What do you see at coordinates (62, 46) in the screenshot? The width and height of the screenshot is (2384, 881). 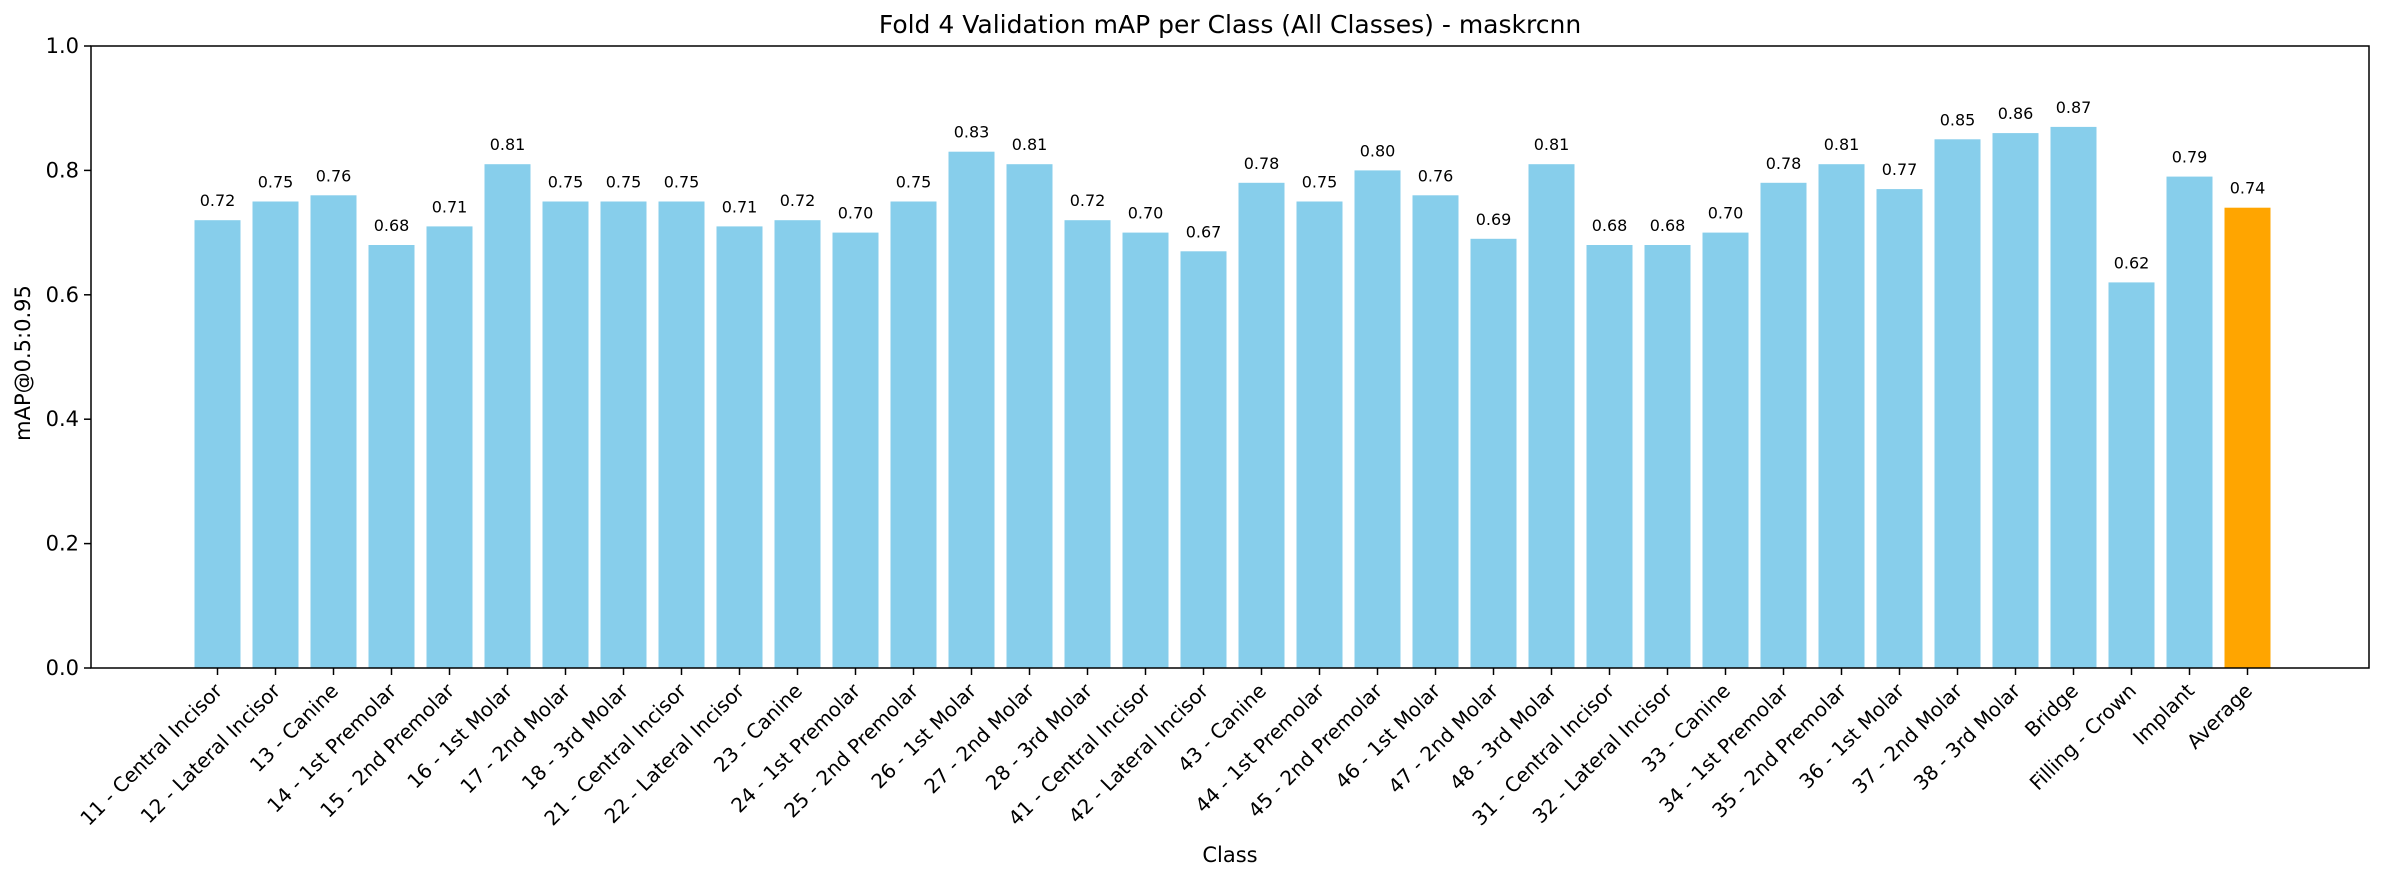 I see `y-tick-label: 1.0` at bounding box center [62, 46].